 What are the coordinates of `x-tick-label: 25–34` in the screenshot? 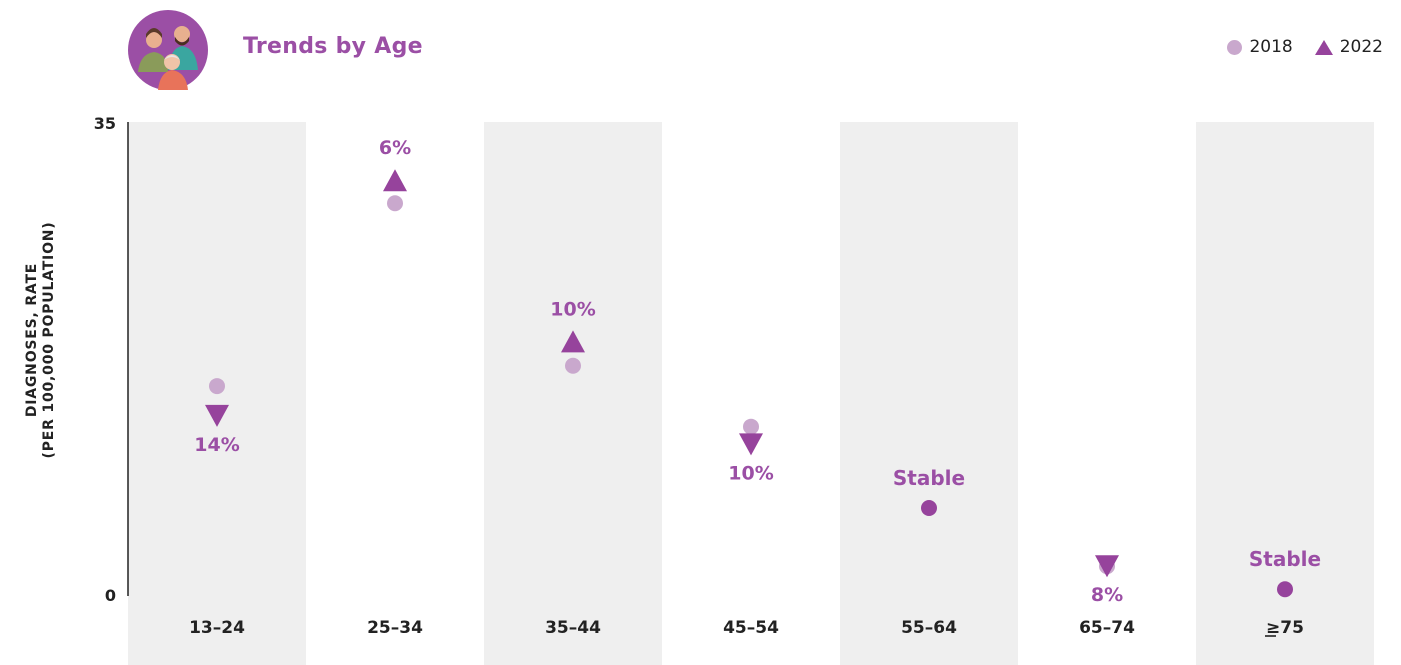 It's located at (395, 628).